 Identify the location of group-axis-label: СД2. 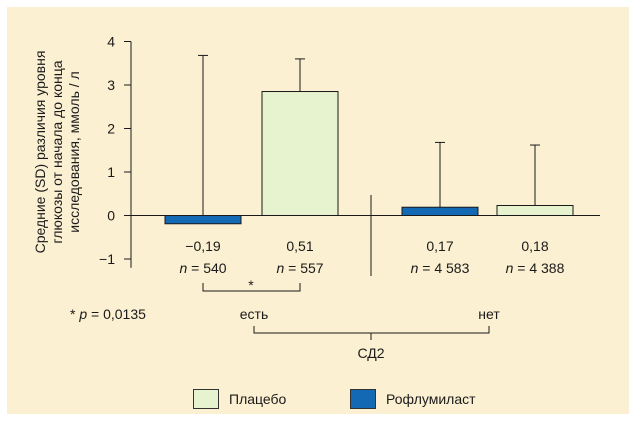
(370, 353).